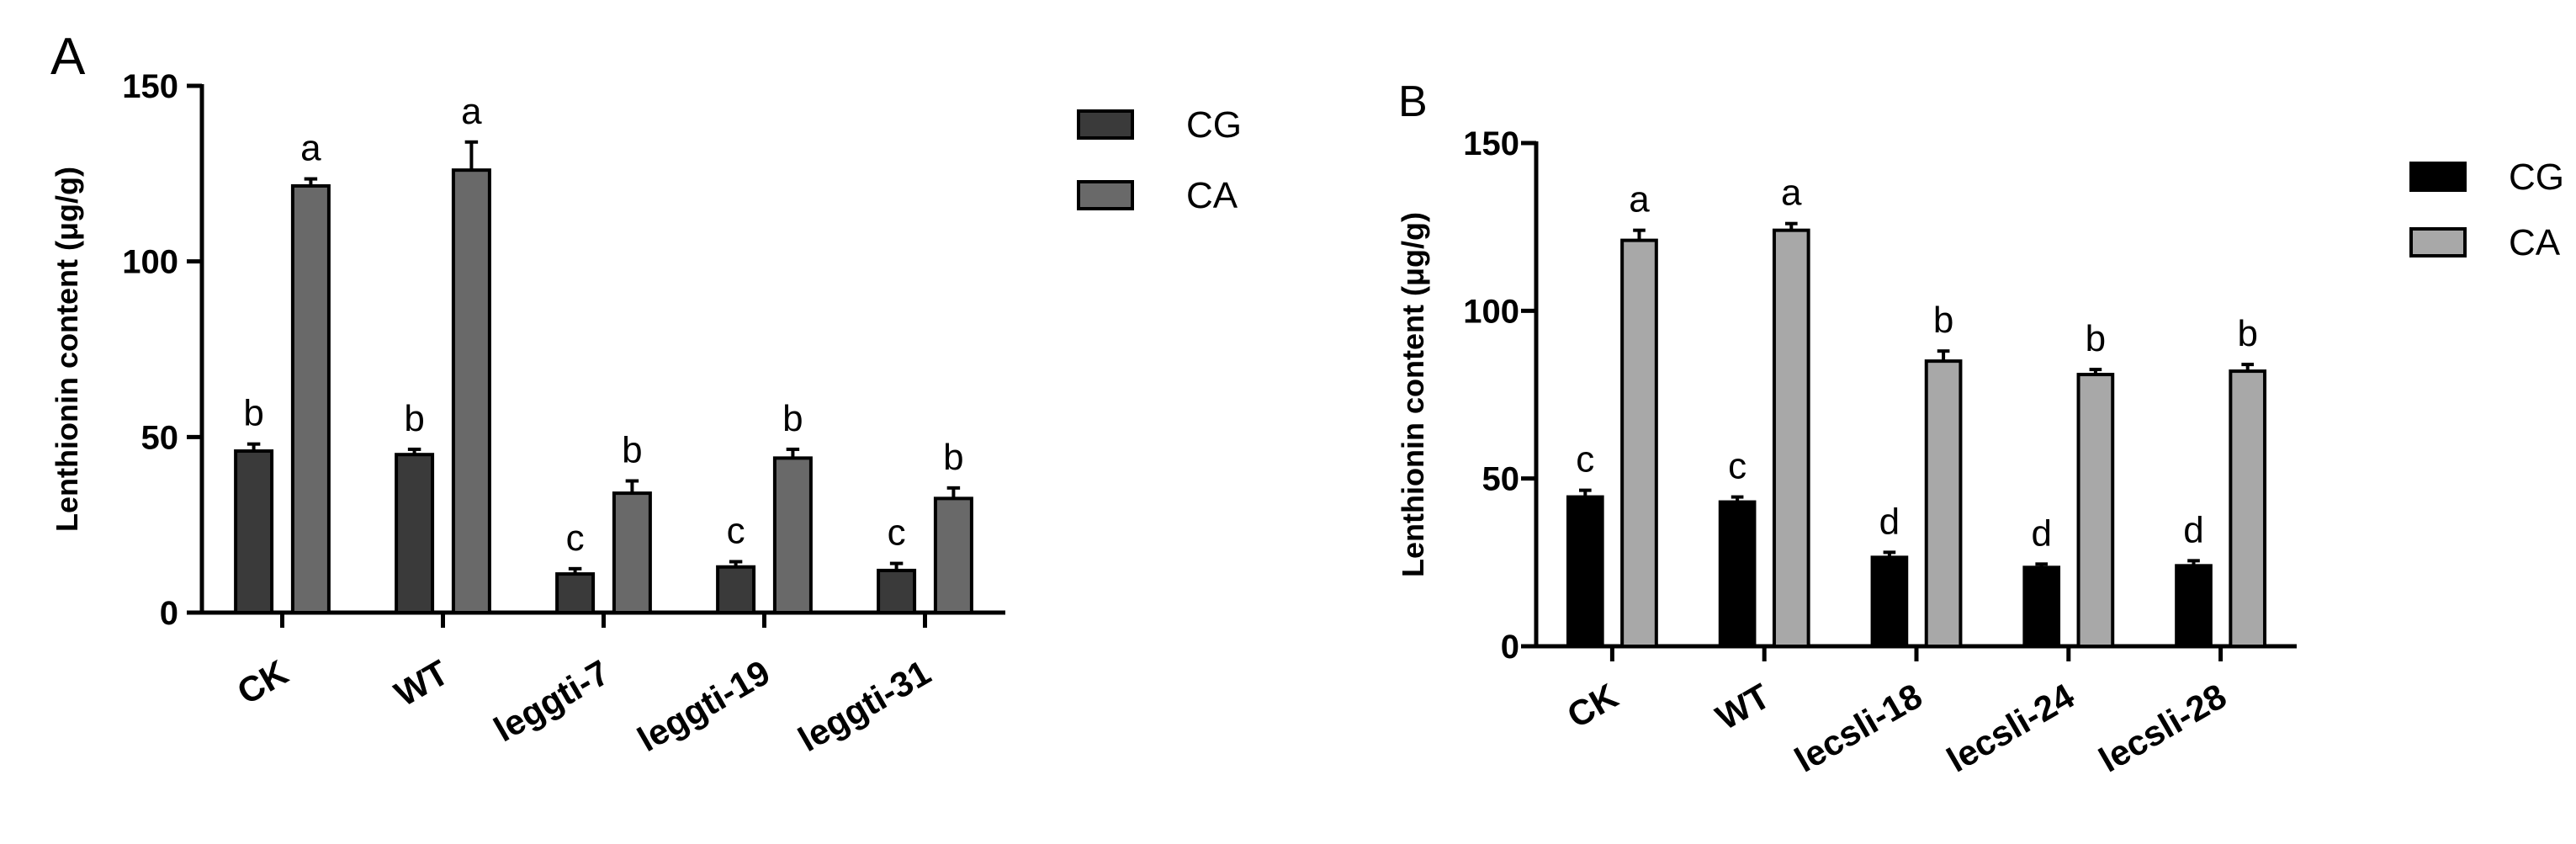 Image resolution: width=2576 pixels, height=844 pixels. I want to click on x-tick-label: lecsli-18, so click(1858, 728).